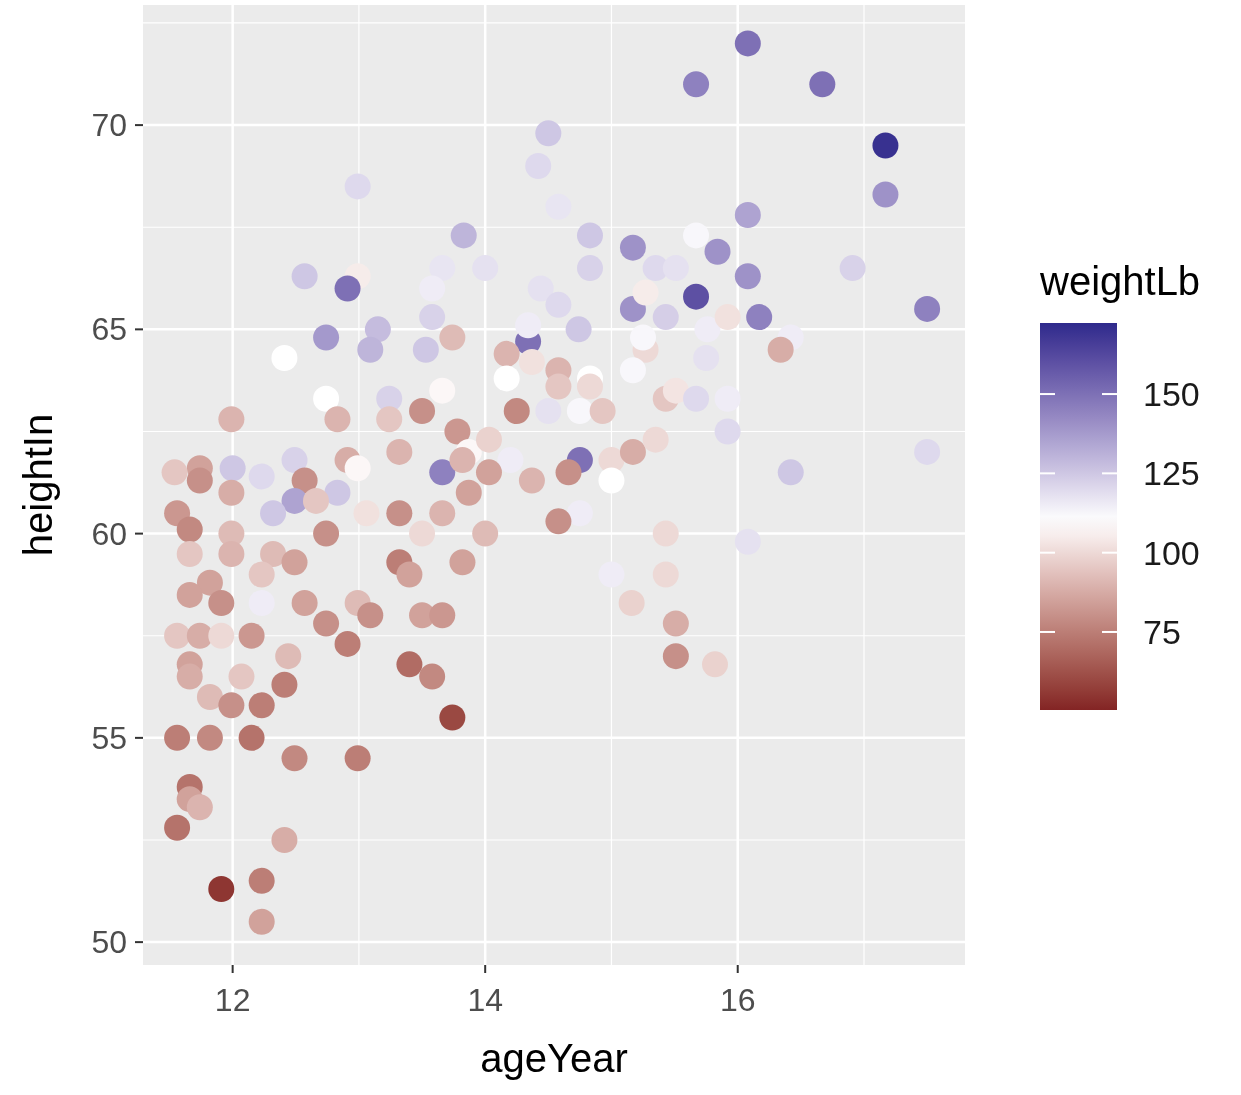 This screenshot has height=1095, width=1241. Describe the element at coordinates (109, 533) in the screenshot. I see `y-tick-label: 60` at that location.